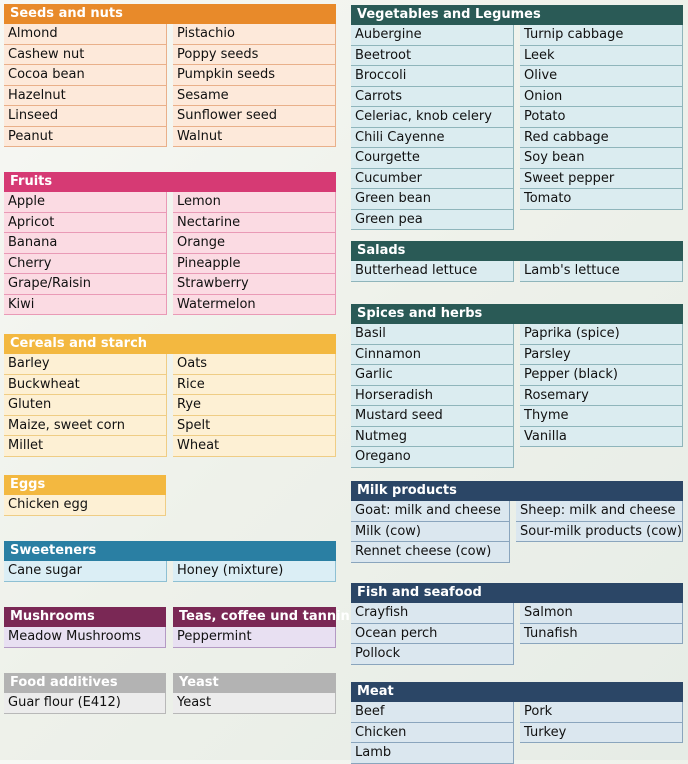 Image resolution: width=688 pixels, height=764 pixels. I want to click on food-item: Goat: milk and cheese, so click(431, 511).